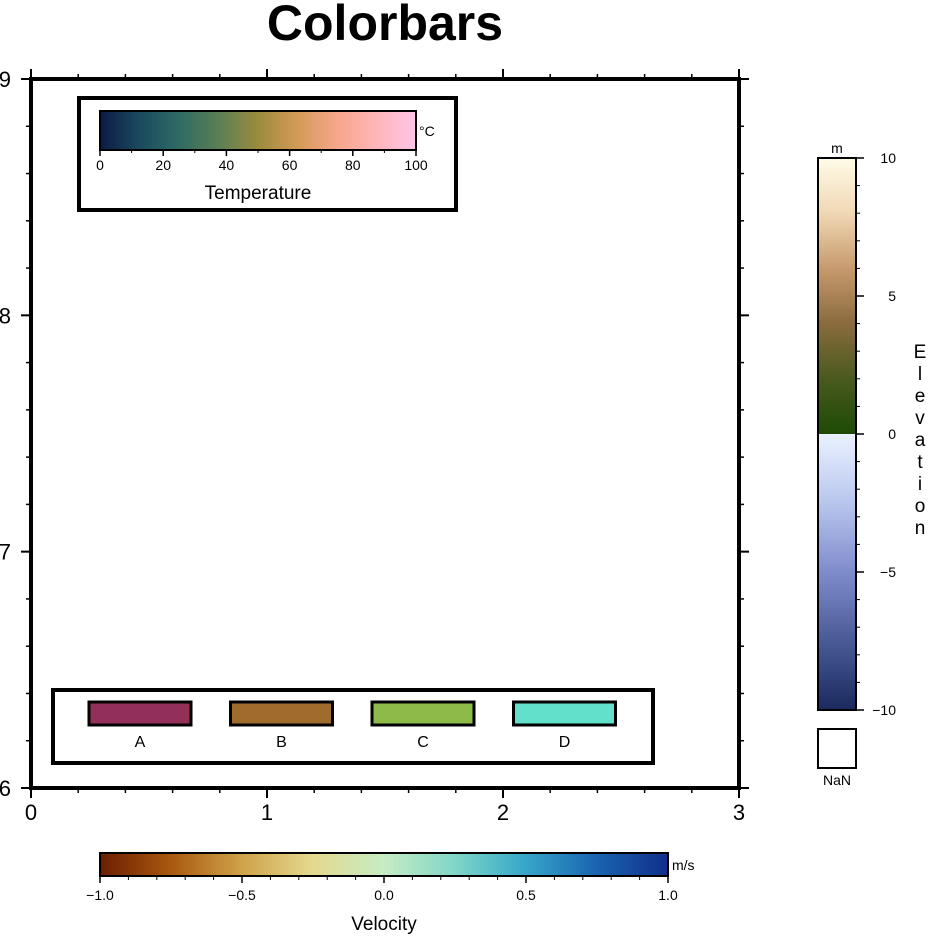 This screenshot has height=936, width=928. I want to click on category-label-b: B, so click(281, 742).